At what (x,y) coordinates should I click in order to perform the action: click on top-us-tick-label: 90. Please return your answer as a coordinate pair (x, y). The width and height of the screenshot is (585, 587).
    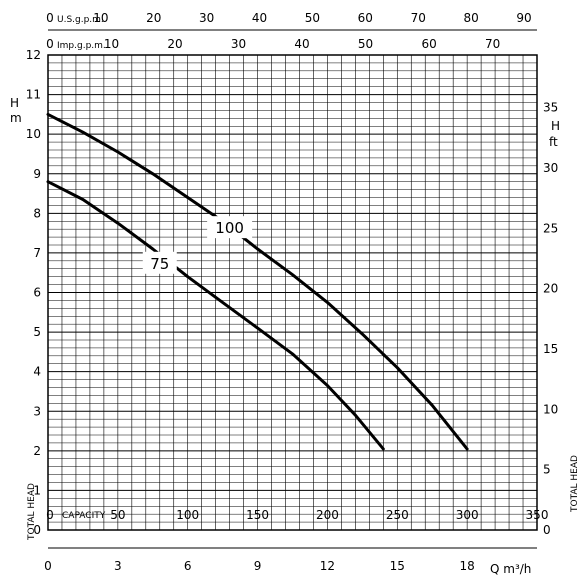
    Looking at the image, I should click on (523, 18).